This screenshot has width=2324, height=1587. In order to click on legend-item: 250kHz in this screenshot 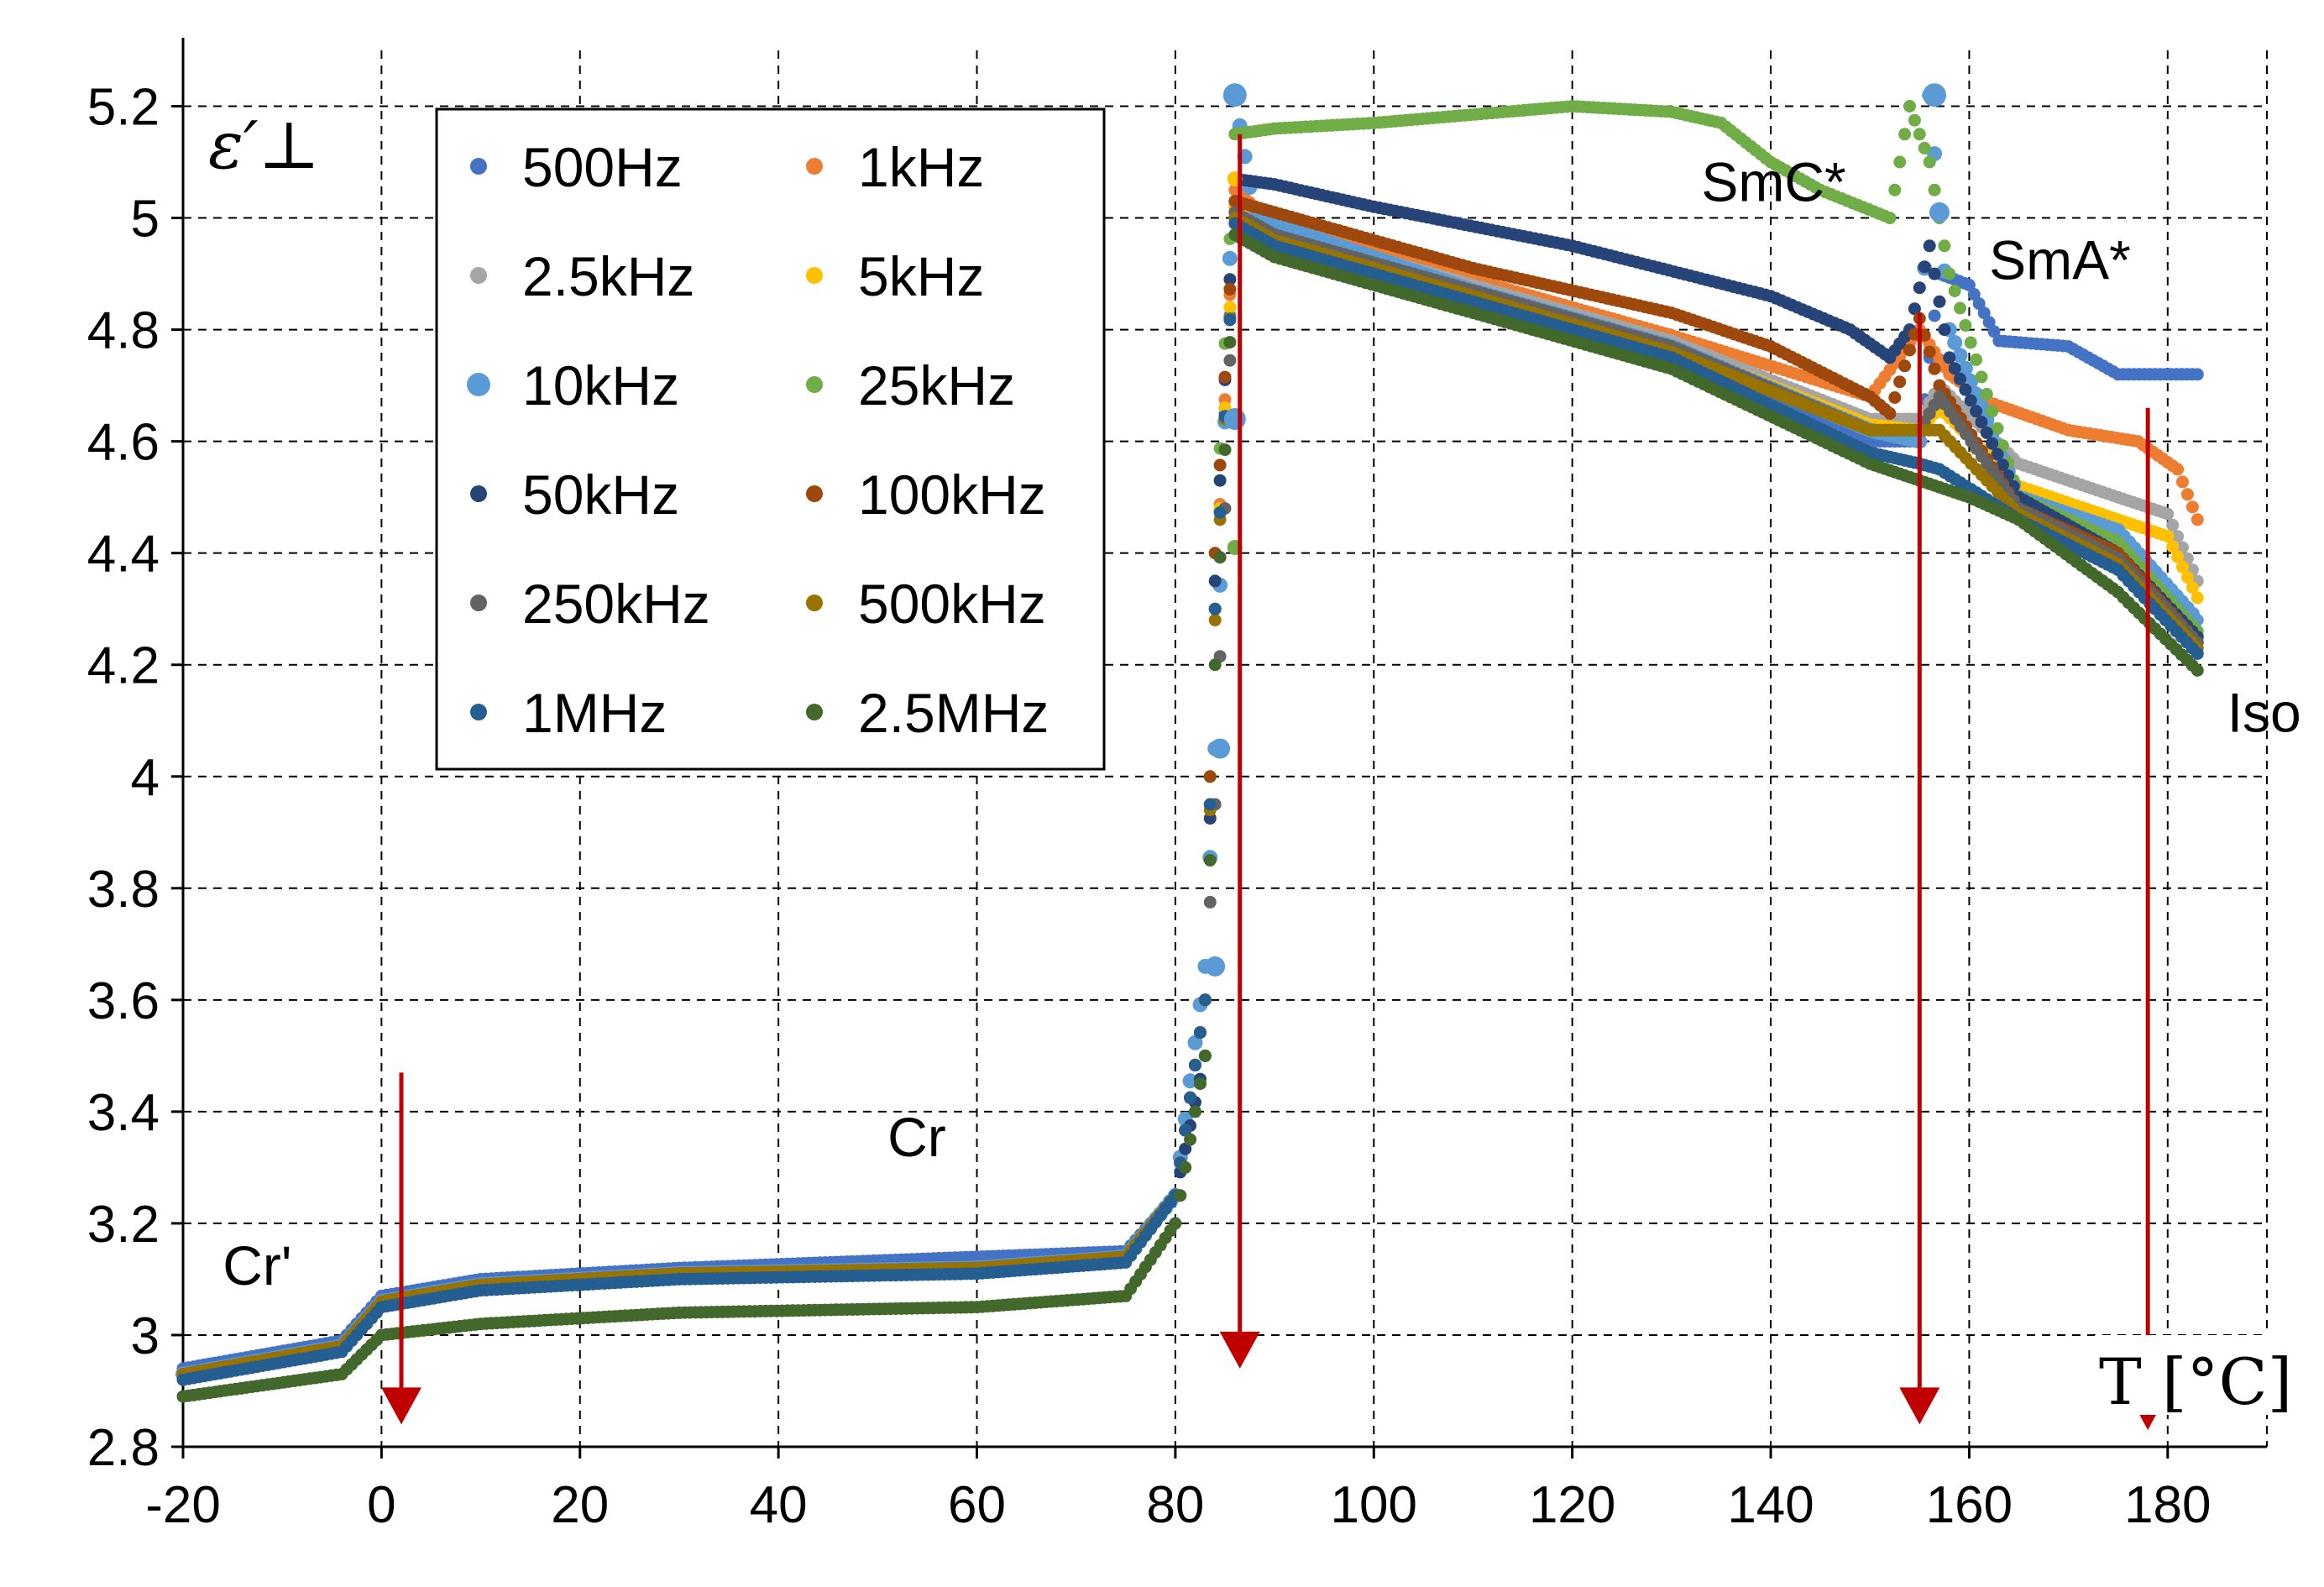, I will do `click(590, 604)`.